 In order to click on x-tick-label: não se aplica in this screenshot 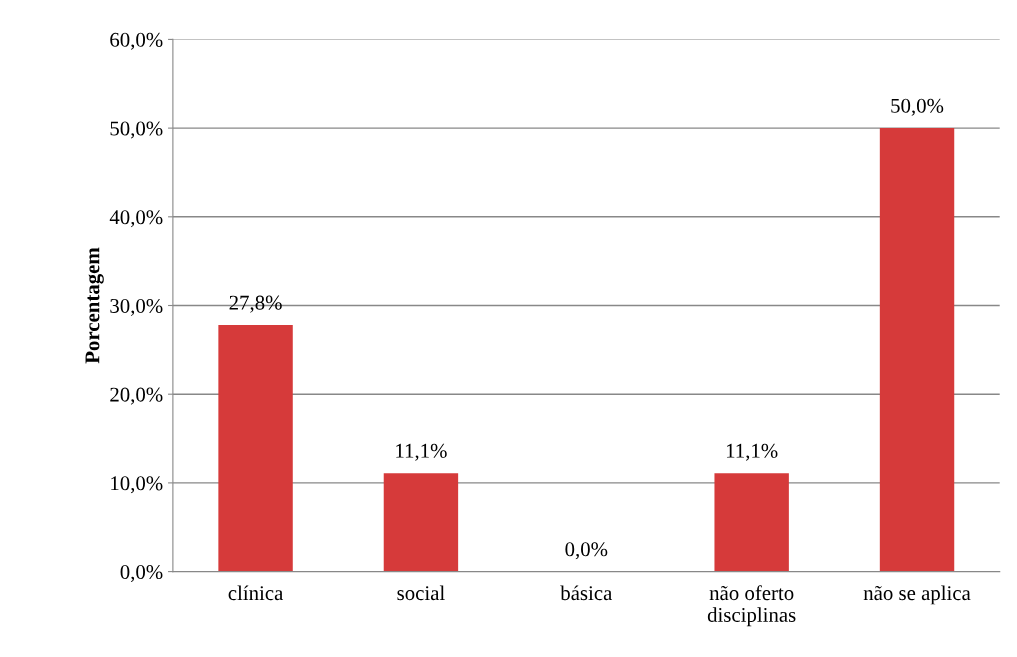, I will do `click(917, 595)`.